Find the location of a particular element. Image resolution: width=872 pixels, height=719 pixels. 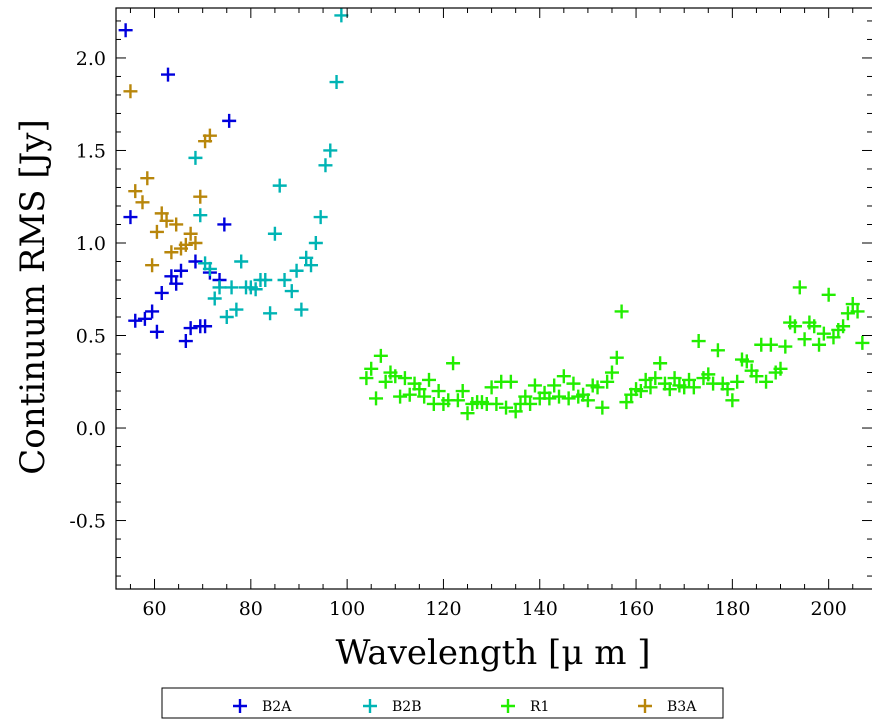

x-tick-label: 100 is located at coordinates (347, 609).